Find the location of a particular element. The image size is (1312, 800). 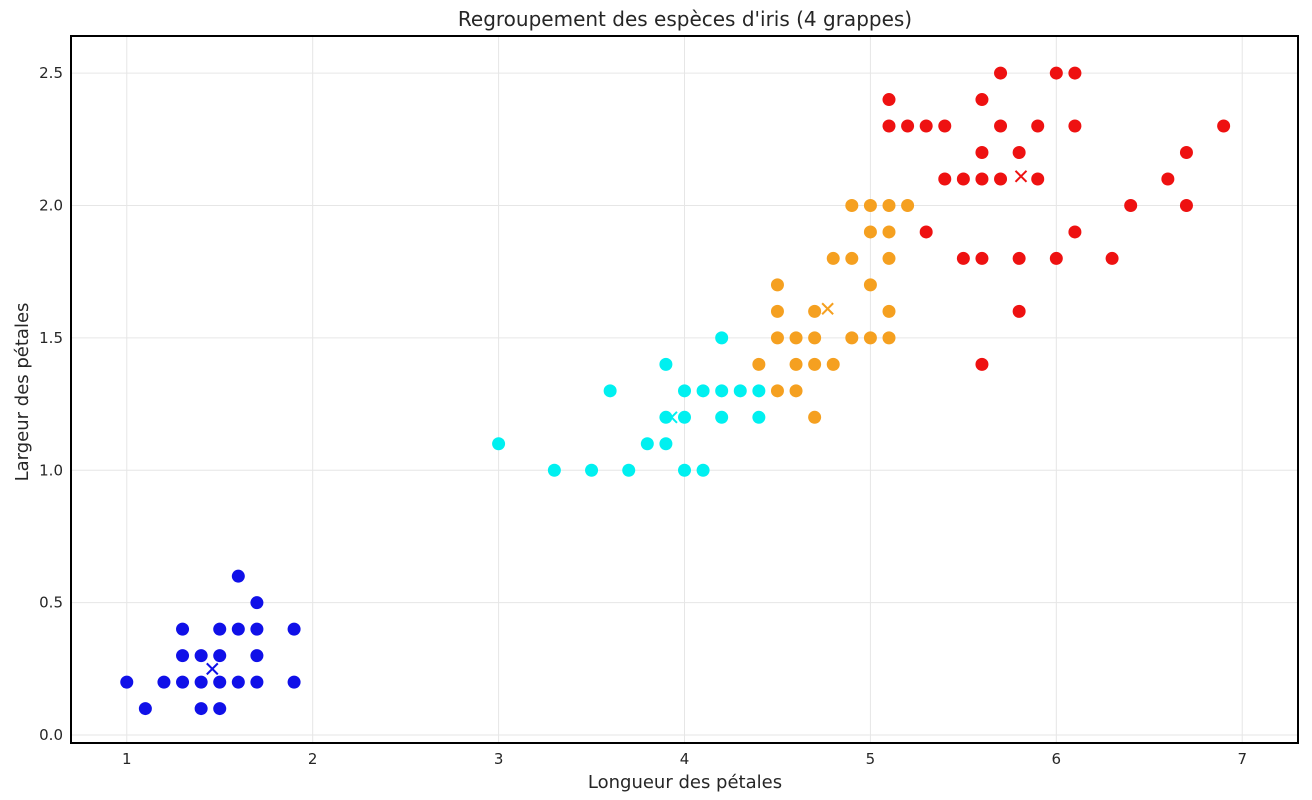

y-tick-label: 2.0 is located at coordinates (51, 205).